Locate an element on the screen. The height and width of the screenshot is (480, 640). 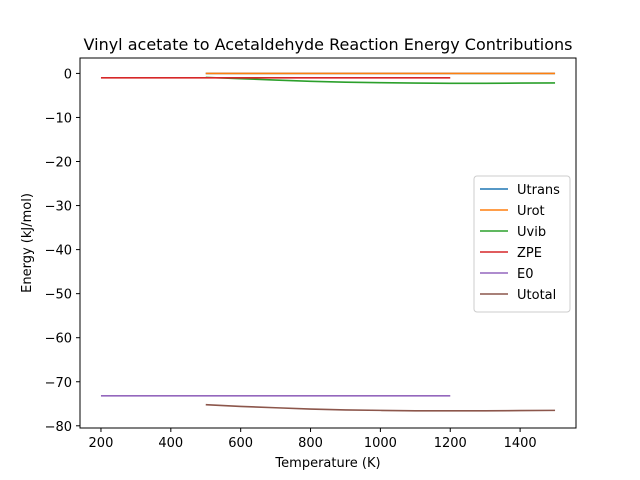
series-line-utotal is located at coordinates (380, 407).